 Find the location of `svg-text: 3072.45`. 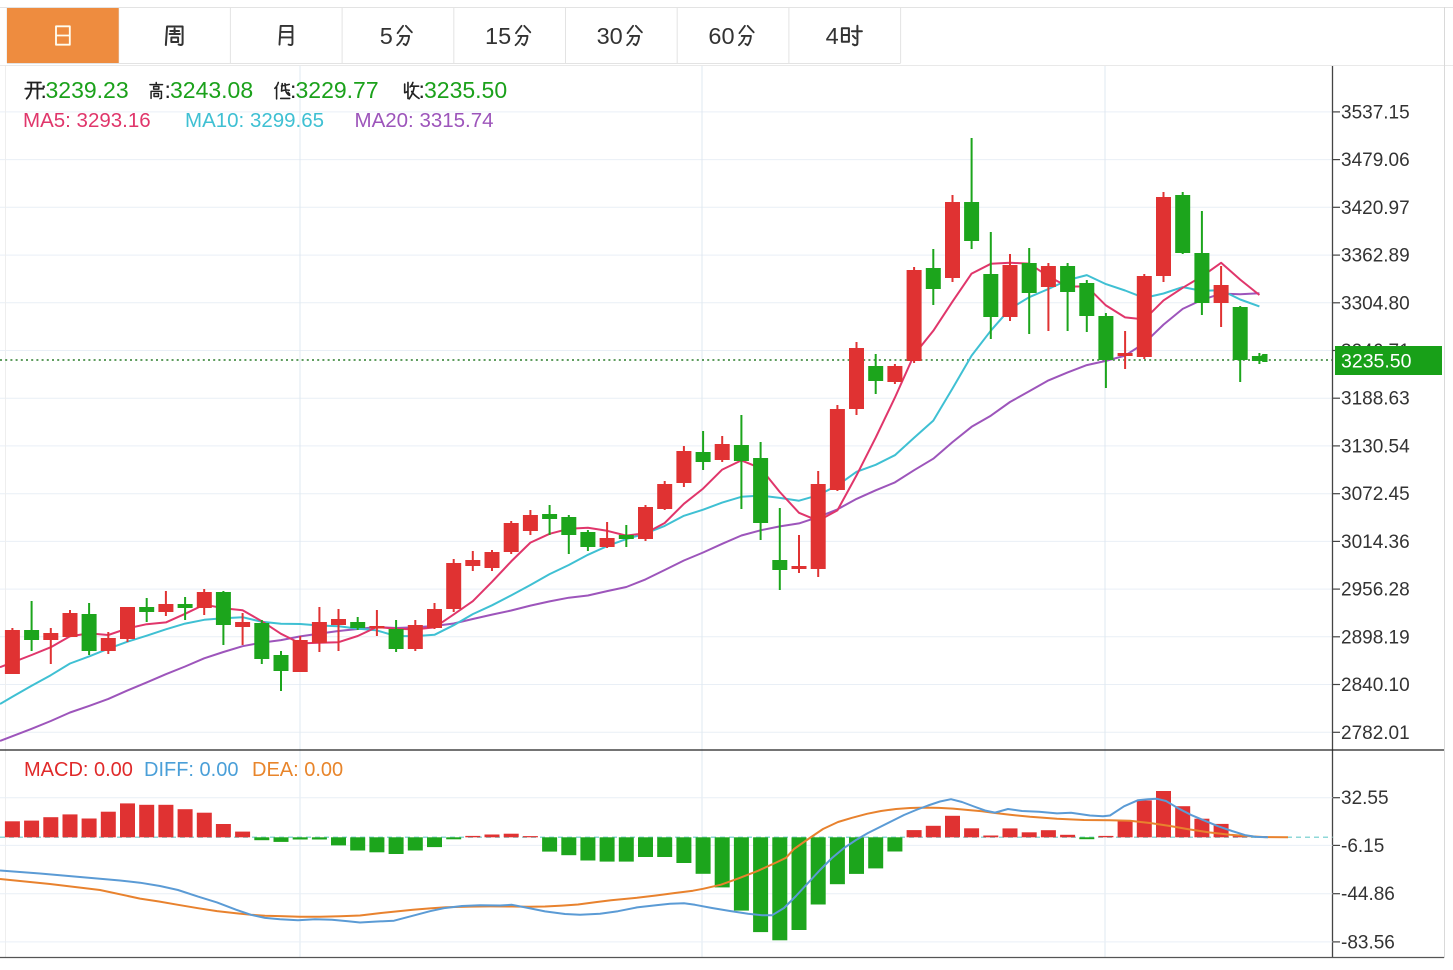

svg-text: 3072.45 is located at coordinates (1375, 494).